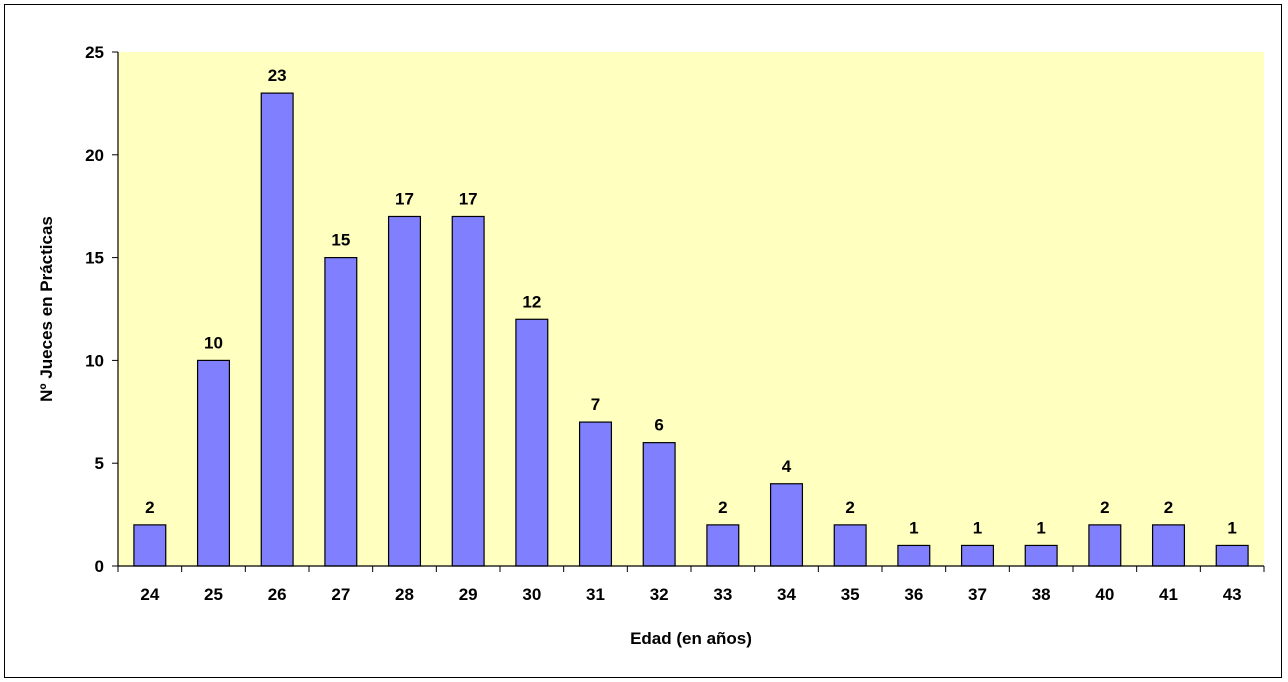  Describe the element at coordinates (213, 342) in the screenshot. I see `data-label-25: 10` at that location.